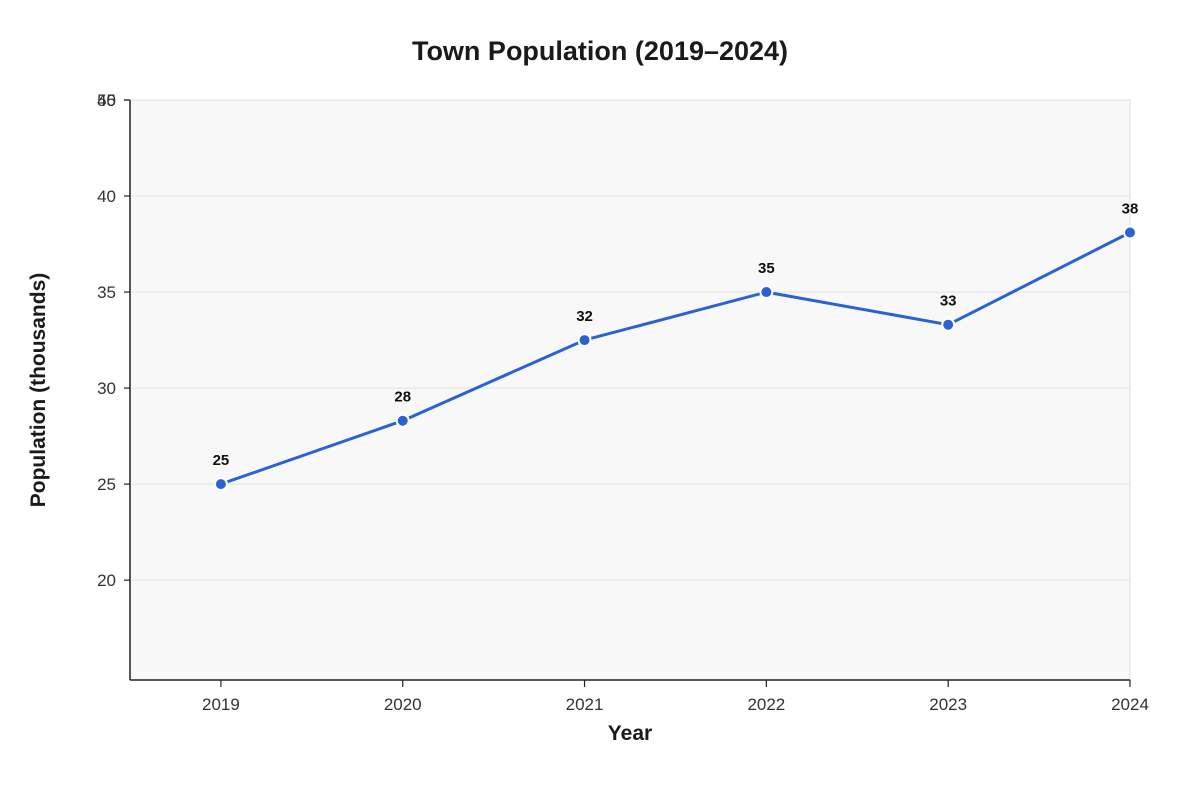 The width and height of the screenshot is (1200, 800). Describe the element at coordinates (106, 292) in the screenshot. I see `y-tick-label: 35` at that location.